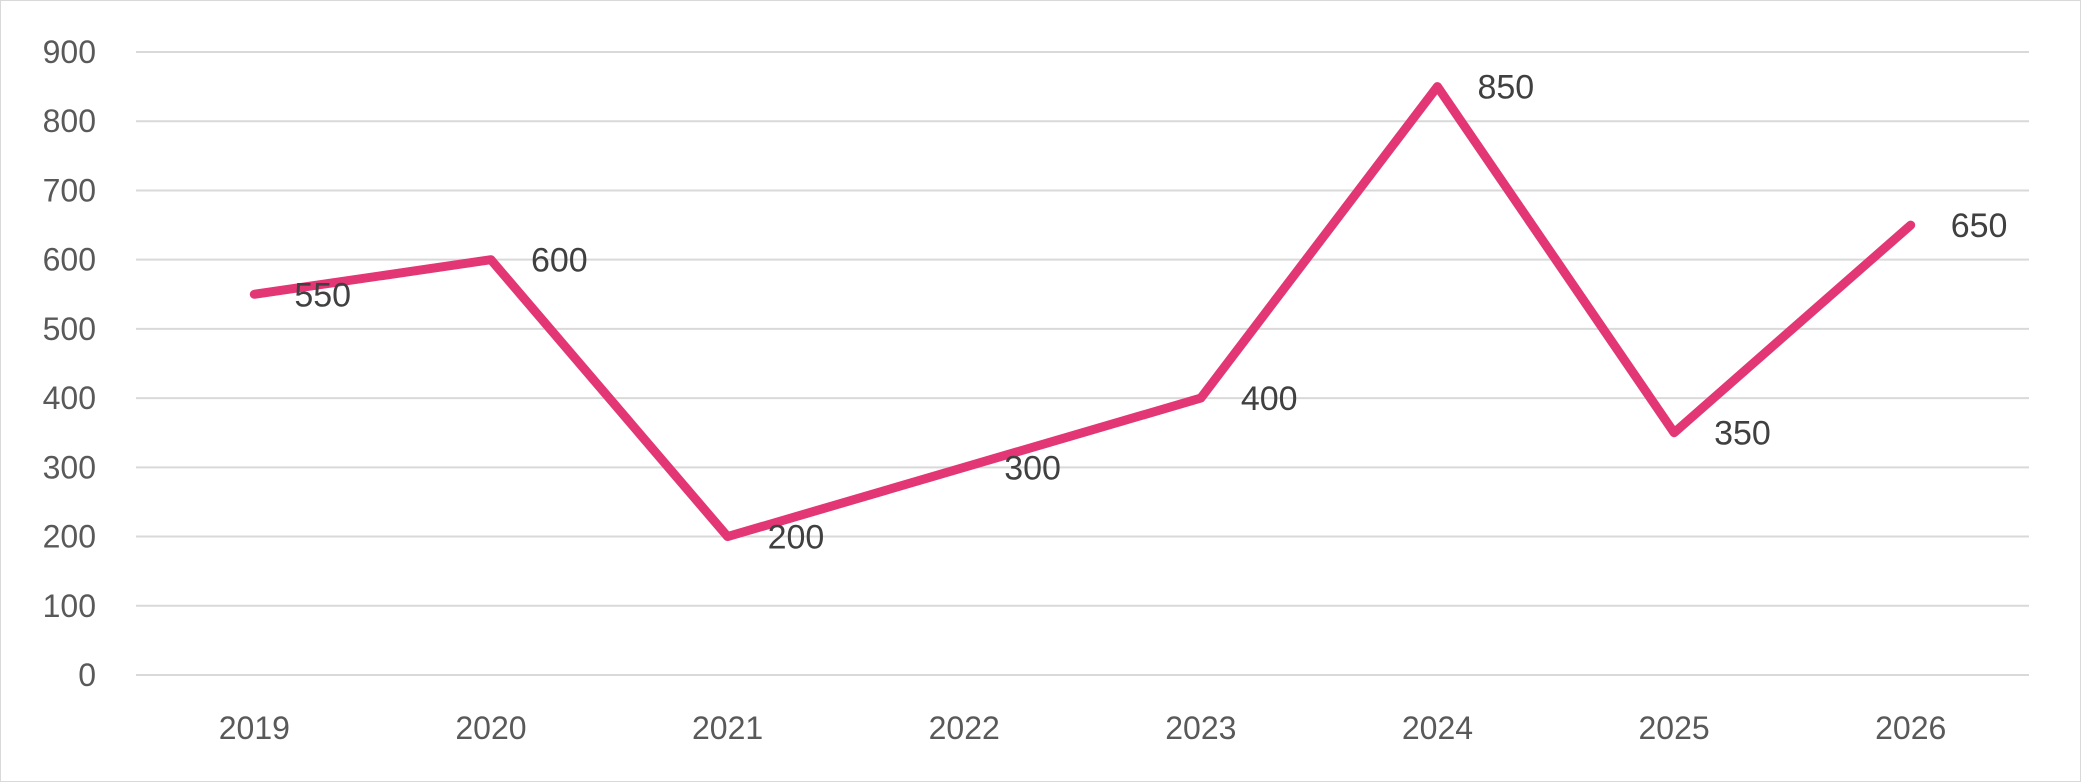 The width and height of the screenshot is (2081, 783). What do you see at coordinates (69, 537) in the screenshot?
I see `y-tick-label: 200` at bounding box center [69, 537].